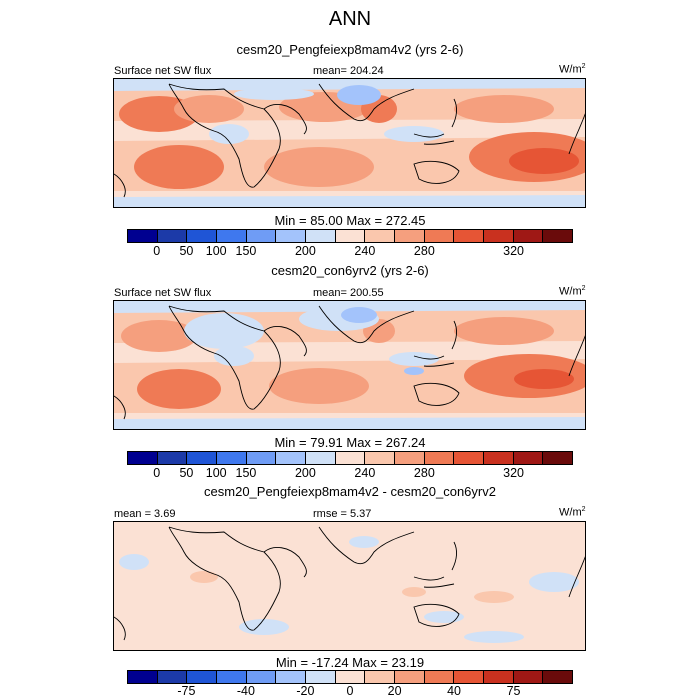 The image size is (700, 700). Describe the element at coordinates (350, 19) in the screenshot. I see `figure-title: ANN` at that location.